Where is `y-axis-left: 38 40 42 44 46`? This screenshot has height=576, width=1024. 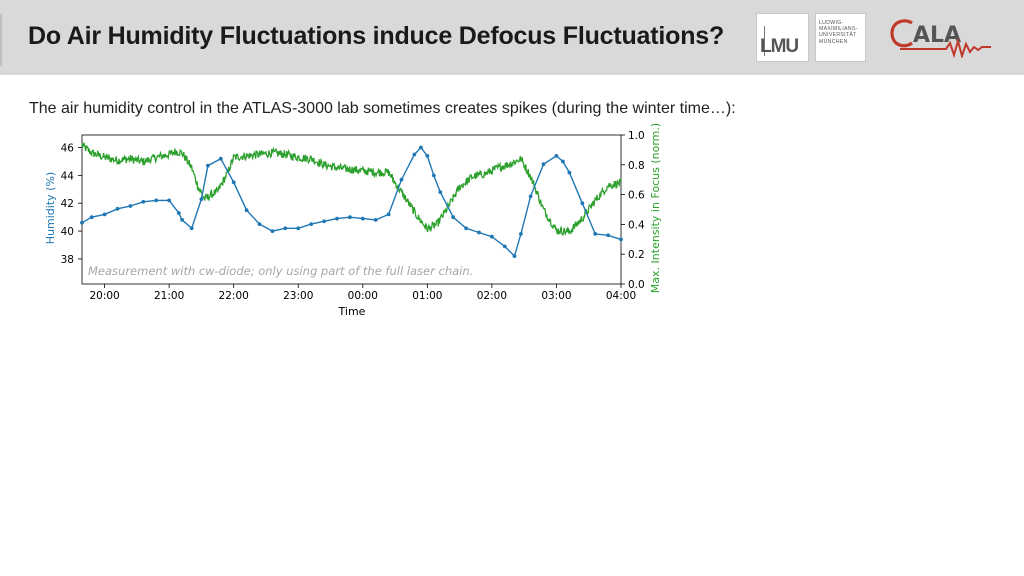
y-axis-left: 38 40 42 44 46 is located at coordinates (71, 204).